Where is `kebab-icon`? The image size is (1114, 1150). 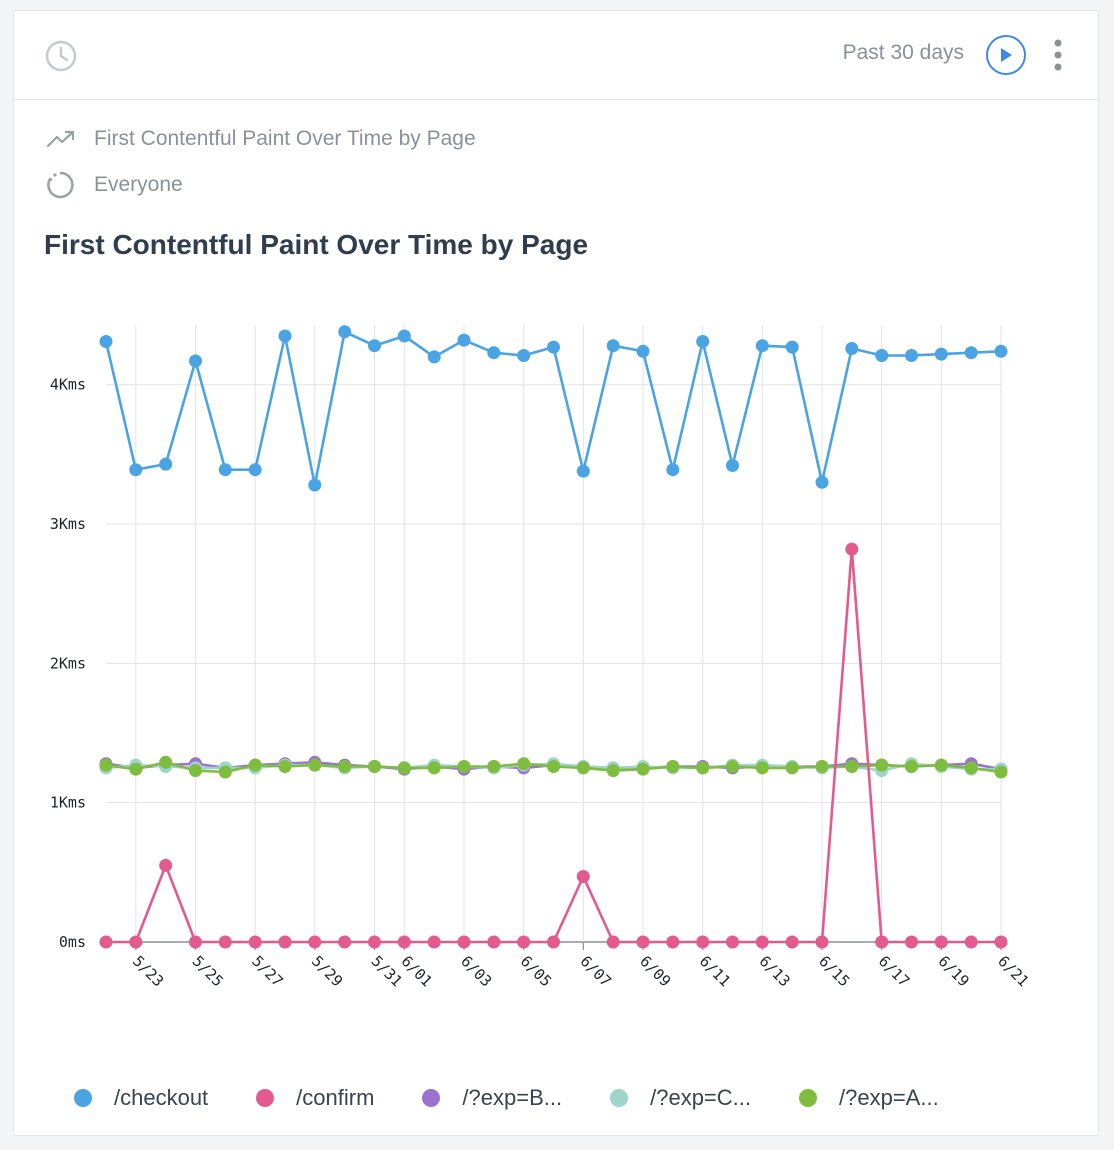
kebab-icon is located at coordinates (1058, 55).